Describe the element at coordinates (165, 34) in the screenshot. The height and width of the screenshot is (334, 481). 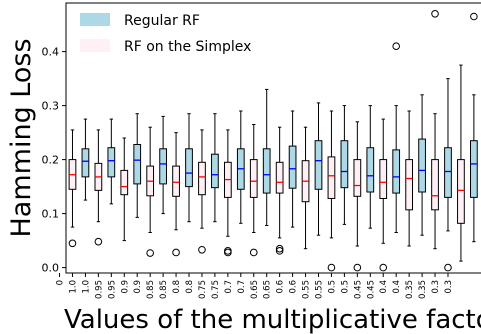
I see `legend: Regular RF RF on the Simplex` at that location.